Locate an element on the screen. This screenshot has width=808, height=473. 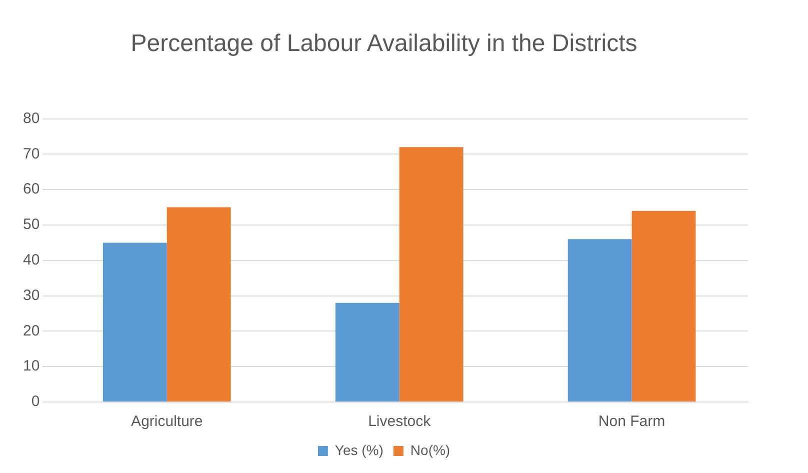
legend-label: No(%) is located at coordinates (430, 450).